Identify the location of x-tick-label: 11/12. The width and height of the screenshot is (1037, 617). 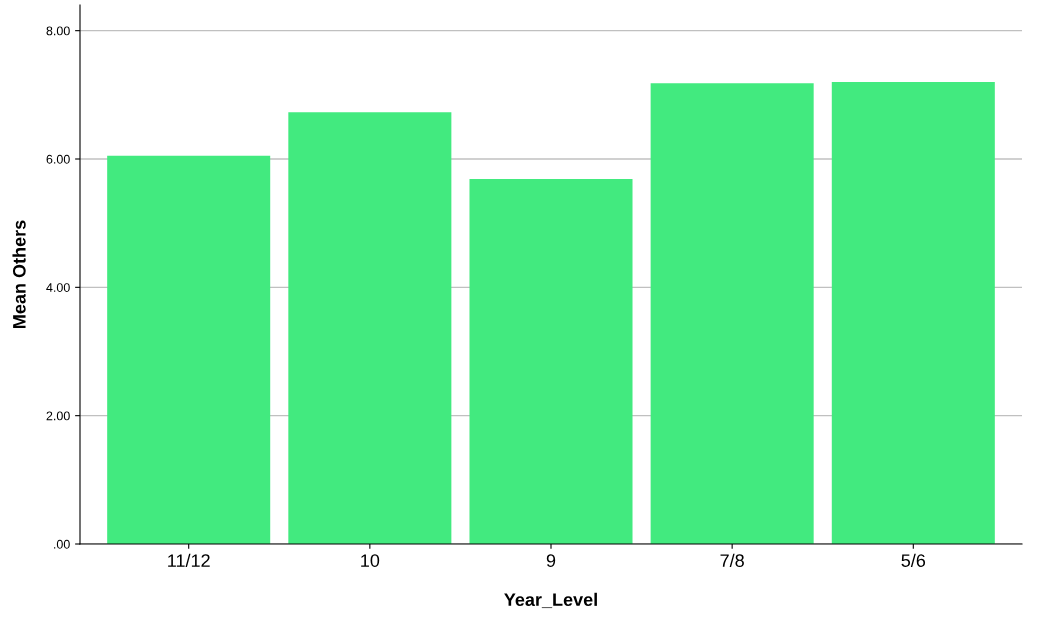
(189, 560).